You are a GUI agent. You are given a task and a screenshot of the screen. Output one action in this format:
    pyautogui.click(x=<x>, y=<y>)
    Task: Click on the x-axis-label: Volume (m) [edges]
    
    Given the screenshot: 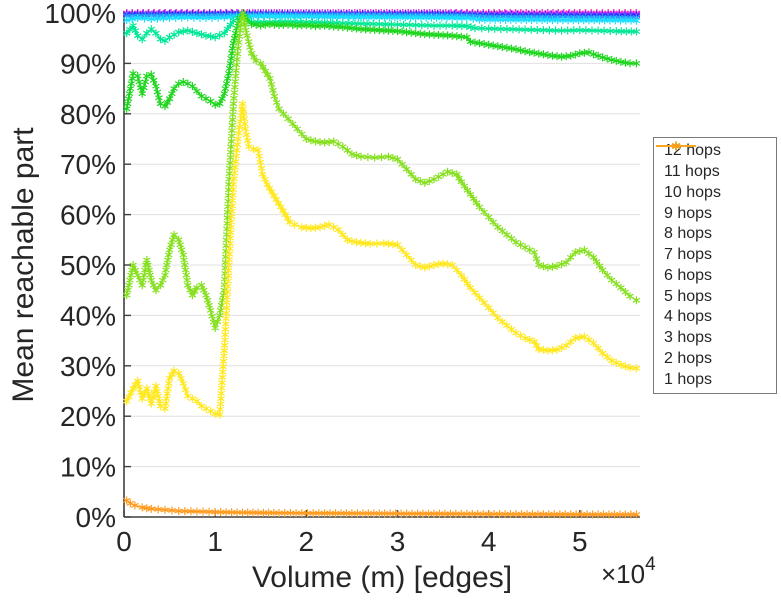 What is the action you would take?
    pyautogui.click(x=382, y=577)
    